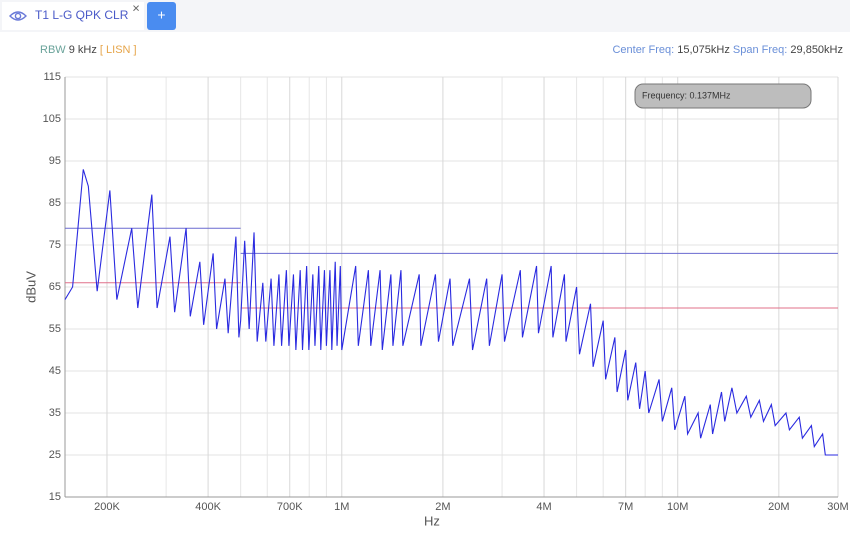 The height and width of the screenshot is (540, 850). I want to click on x-tick-label: 1M, so click(341, 507).